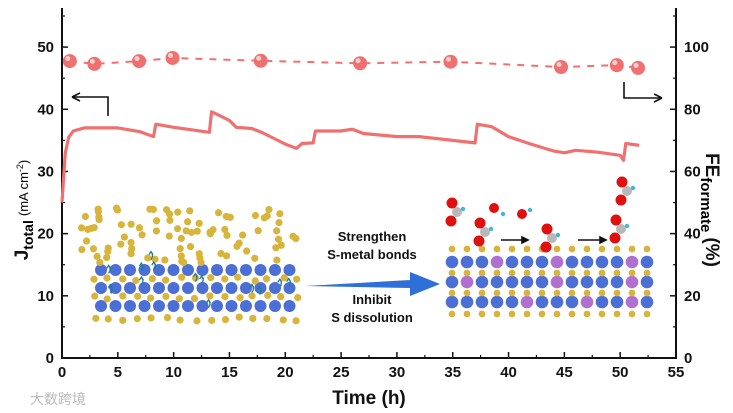  Describe the element at coordinates (229, 372) in the screenshot. I see `x-tick-label: 15` at that location.